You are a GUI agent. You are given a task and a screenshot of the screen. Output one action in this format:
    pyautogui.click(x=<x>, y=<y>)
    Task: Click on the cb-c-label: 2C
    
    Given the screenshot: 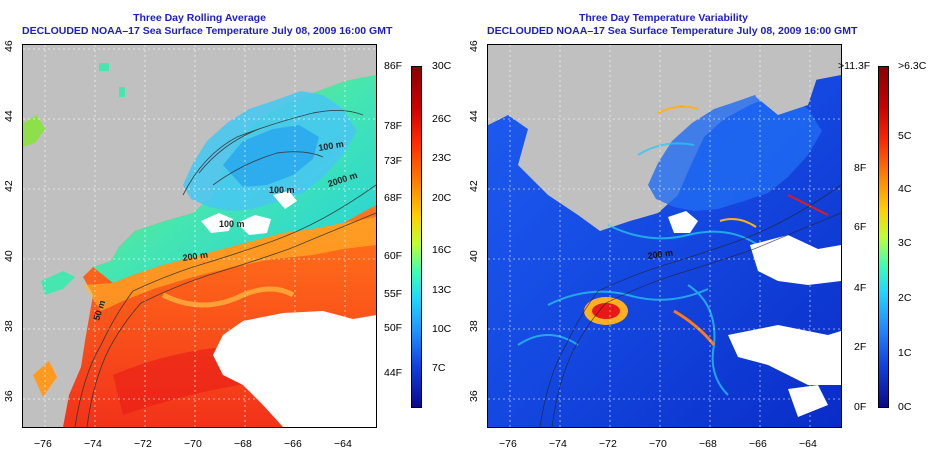 What is the action you would take?
    pyautogui.click(x=905, y=298)
    